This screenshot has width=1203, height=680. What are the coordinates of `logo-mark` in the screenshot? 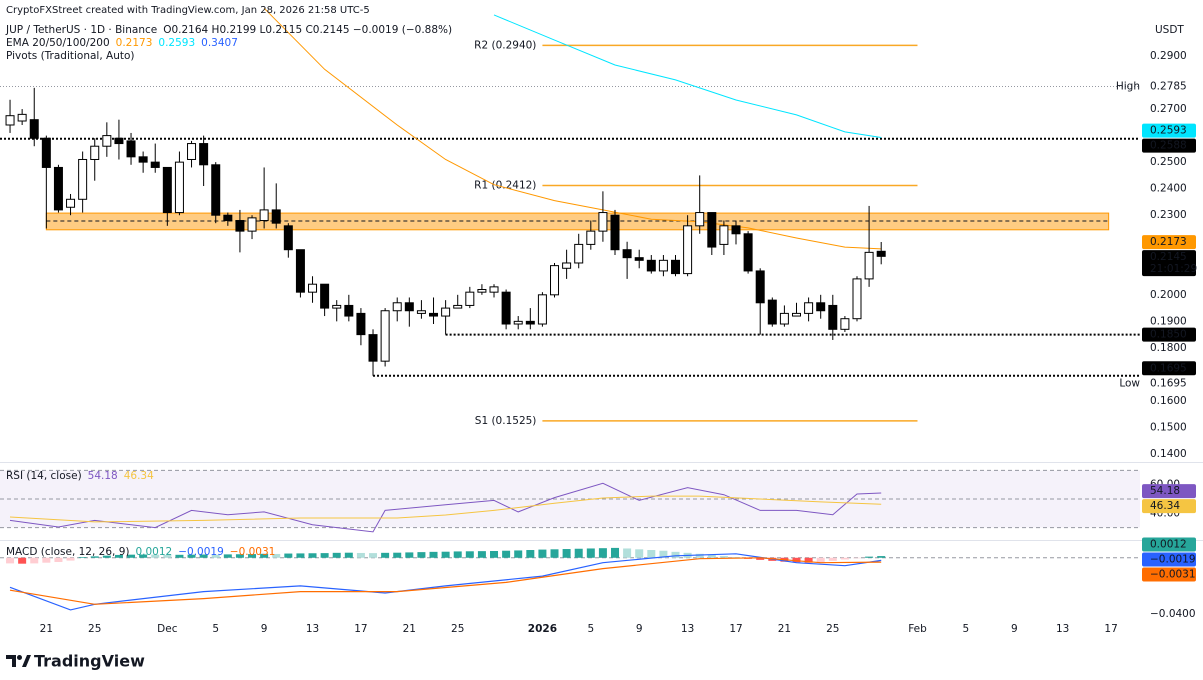 It's located at (19, 657).